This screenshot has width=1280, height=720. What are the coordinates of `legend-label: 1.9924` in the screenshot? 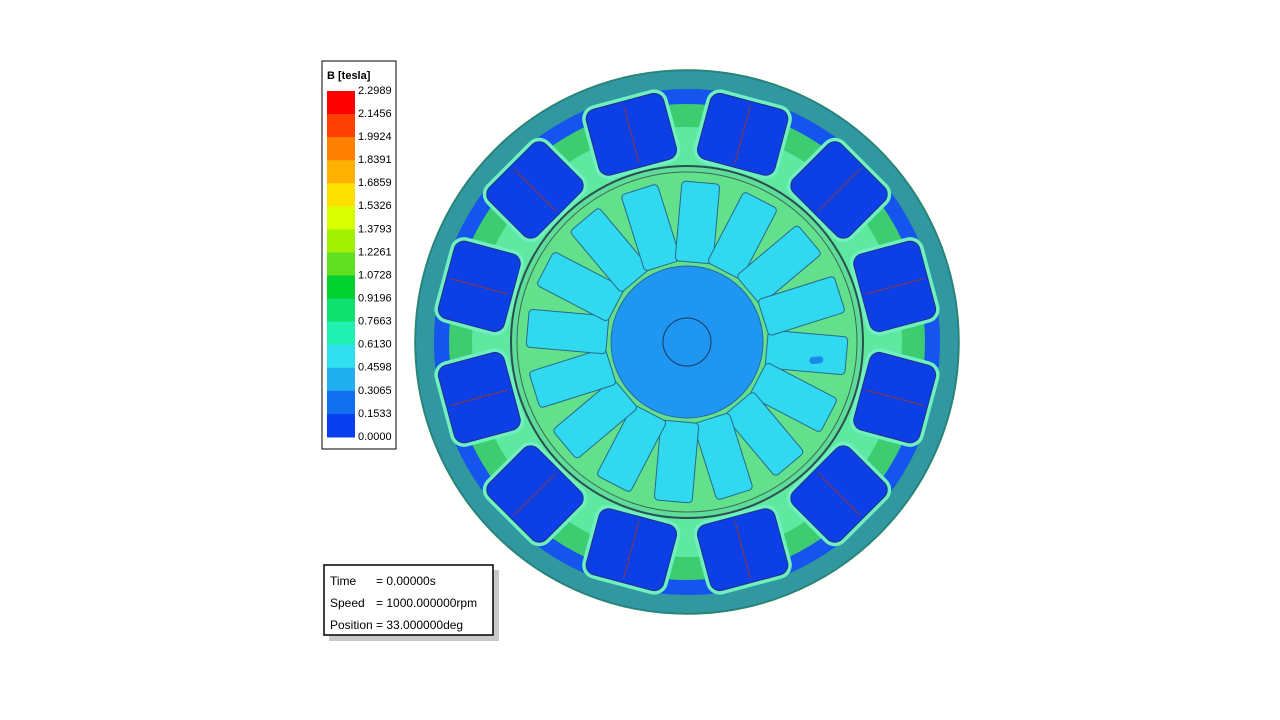 It's located at (375, 137).